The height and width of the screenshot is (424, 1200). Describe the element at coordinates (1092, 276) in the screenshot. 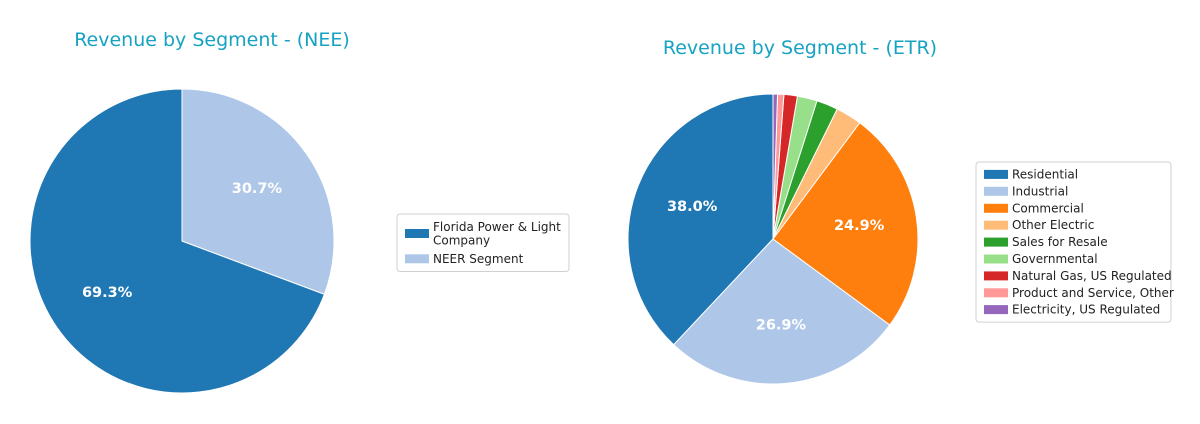

I see `etr-legend-label: Natural Gas, US Regulated` at that location.